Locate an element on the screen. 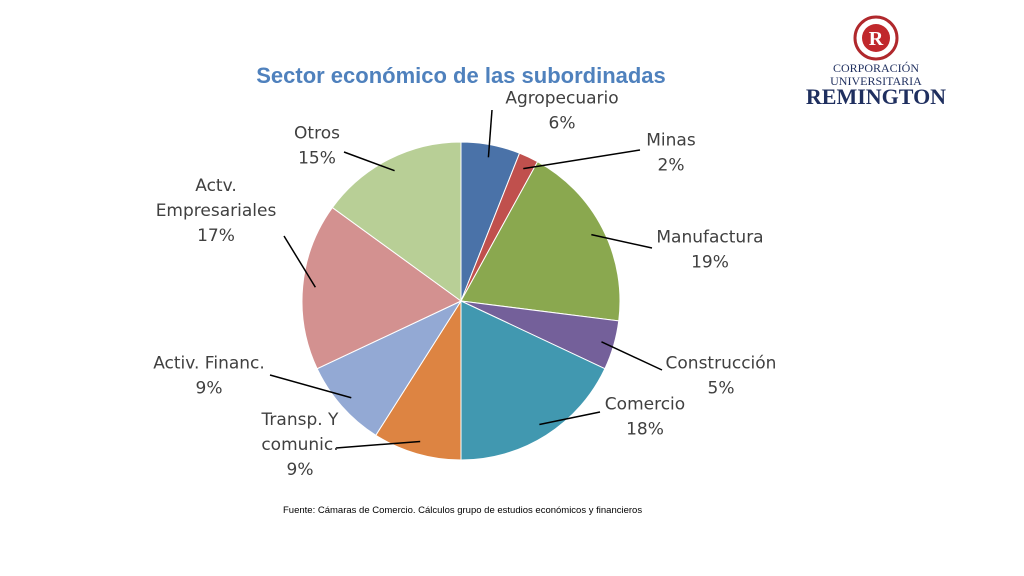 This screenshot has height=576, width=1024. slice-label: Minas is located at coordinates (671, 141).